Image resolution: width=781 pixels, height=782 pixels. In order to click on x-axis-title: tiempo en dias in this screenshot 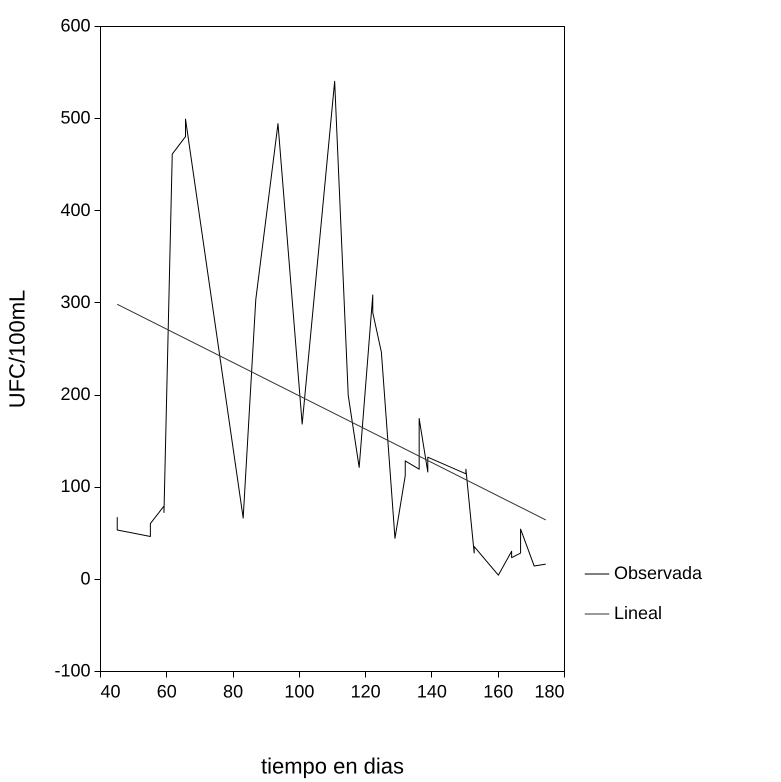, I will do `click(332, 766)`.